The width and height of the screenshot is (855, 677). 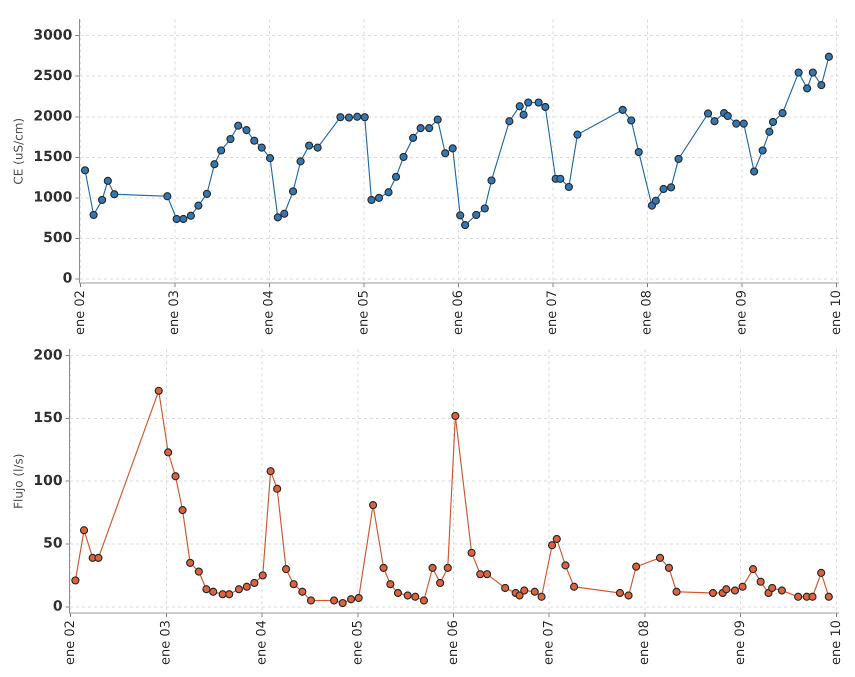 What do you see at coordinates (48, 418) in the screenshot?
I see `y-tick-label: 150` at bounding box center [48, 418].